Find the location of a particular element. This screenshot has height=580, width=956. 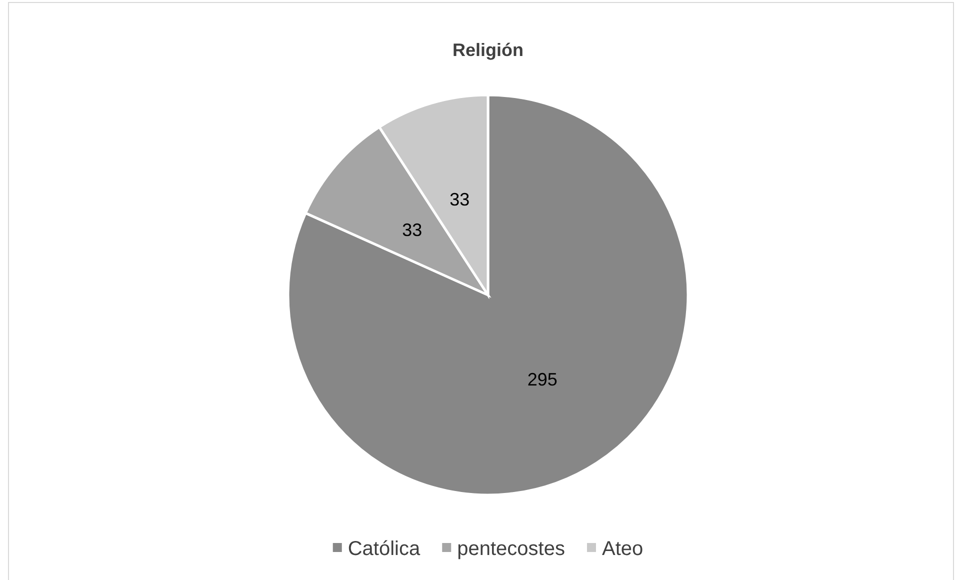

legend-label: pentecostes is located at coordinates (511, 549).